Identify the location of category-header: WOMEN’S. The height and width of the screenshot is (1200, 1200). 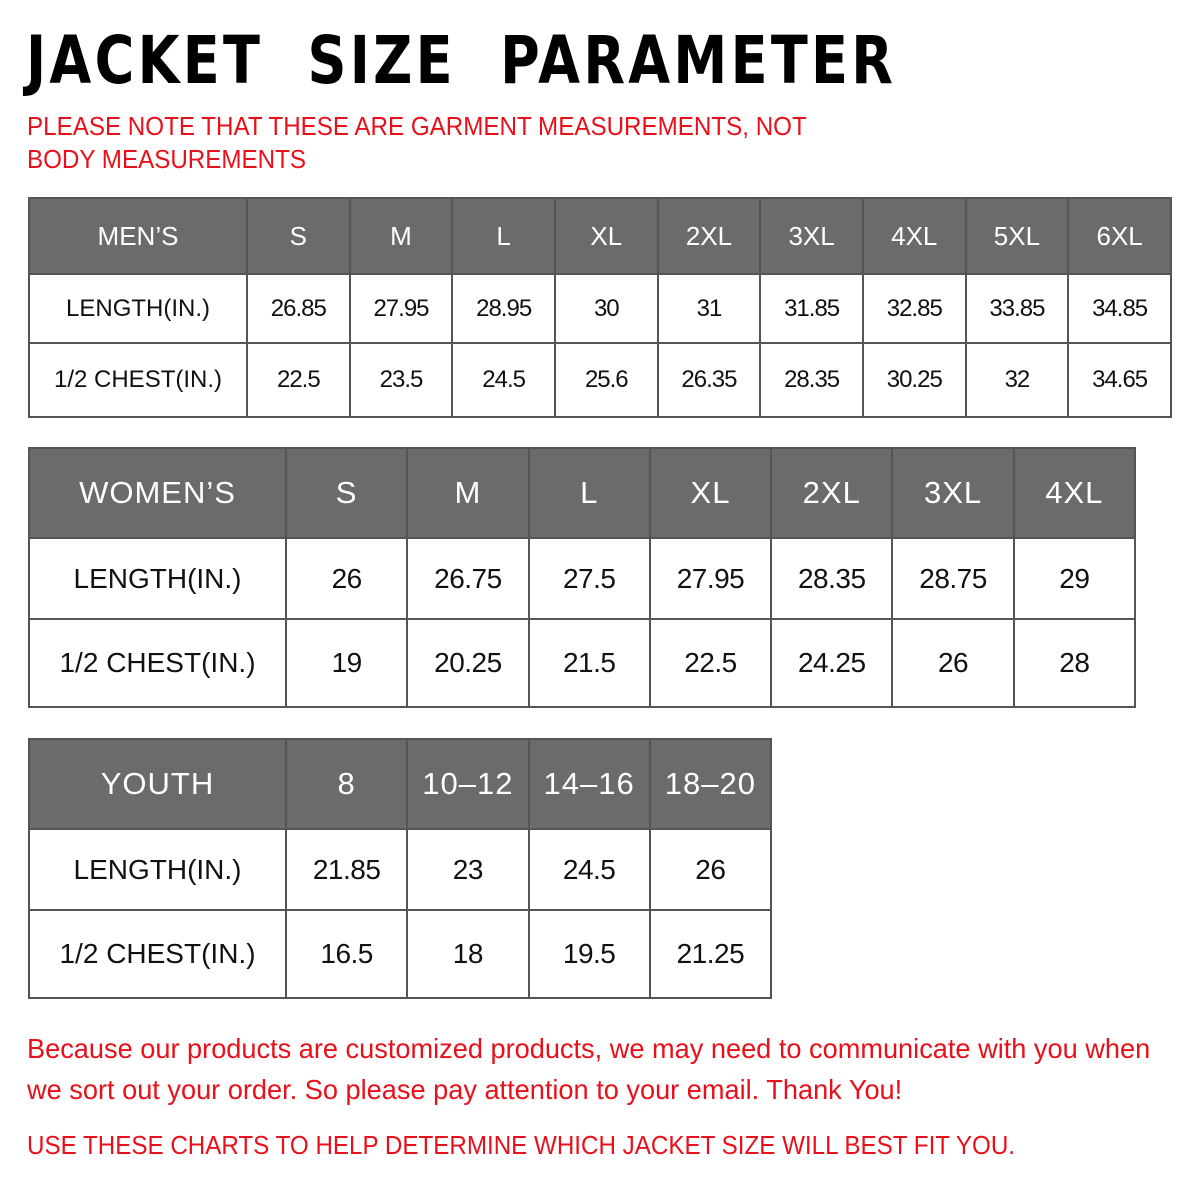
(157, 493).